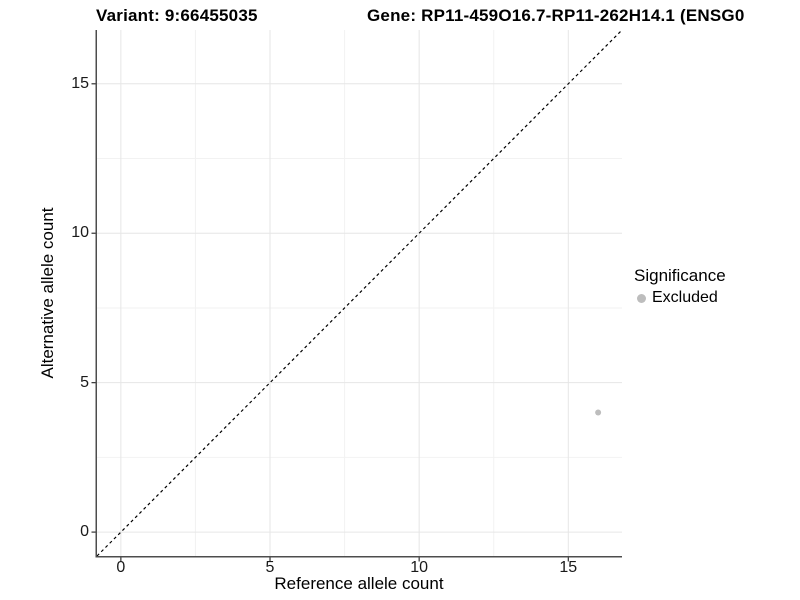 The image size is (800, 600). What do you see at coordinates (556, 15) in the screenshot?
I see `plot-title-gene: Gene: RP11-459O16.7-RP11-262H14.1 (ENSG0` at bounding box center [556, 15].